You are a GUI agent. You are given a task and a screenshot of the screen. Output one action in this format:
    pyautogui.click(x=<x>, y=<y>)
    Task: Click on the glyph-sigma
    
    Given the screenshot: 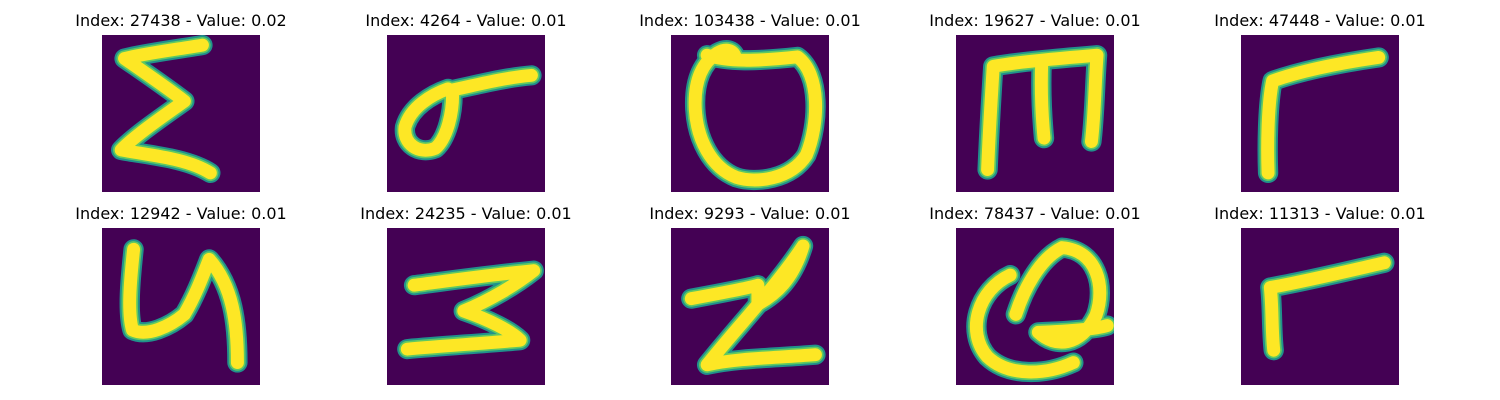 What is the action you would take?
    pyautogui.click(x=181, y=113)
    